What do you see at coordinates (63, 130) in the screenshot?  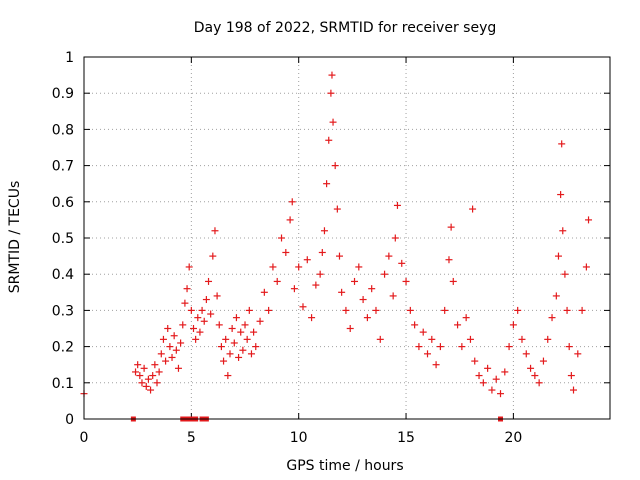 I see `y-tick-label: 0.8` at bounding box center [63, 130].